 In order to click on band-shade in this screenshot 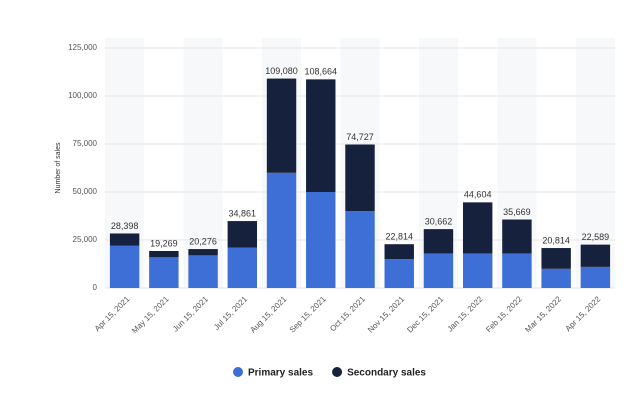, I will do `click(203, 163)`.